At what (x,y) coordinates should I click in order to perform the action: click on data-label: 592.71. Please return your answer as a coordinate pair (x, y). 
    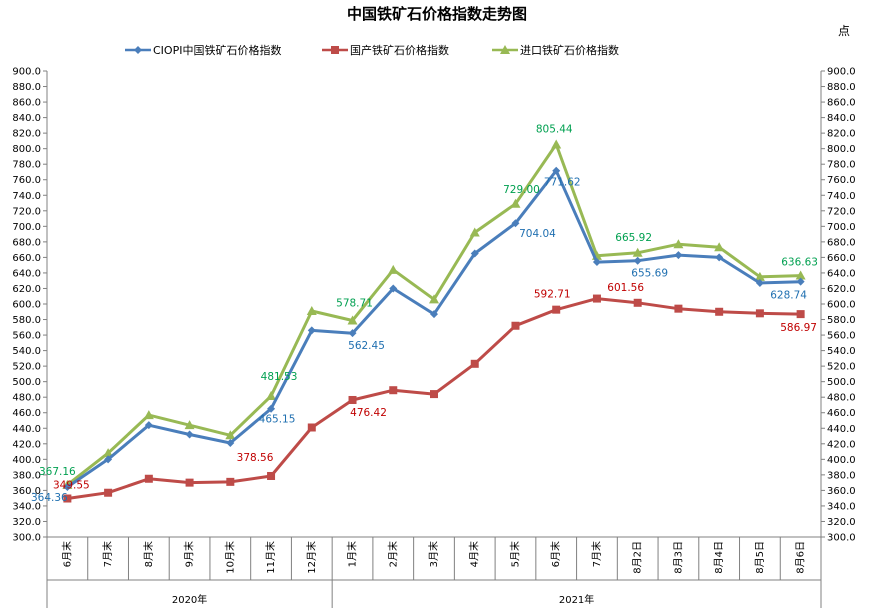
    Looking at the image, I should click on (552, 295).